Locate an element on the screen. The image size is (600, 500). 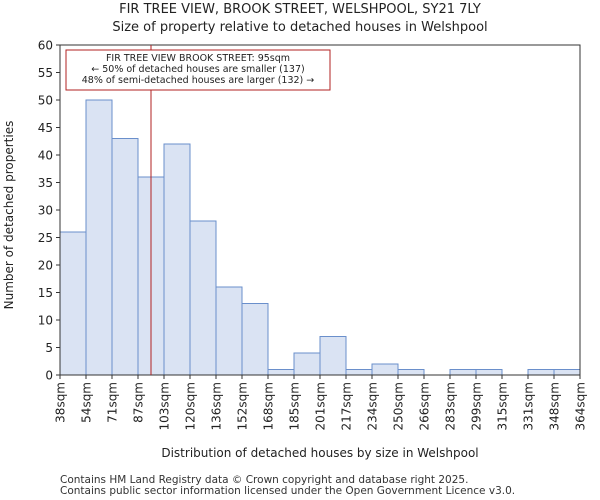
bar-331sqm is located at coordinates (541, 372).